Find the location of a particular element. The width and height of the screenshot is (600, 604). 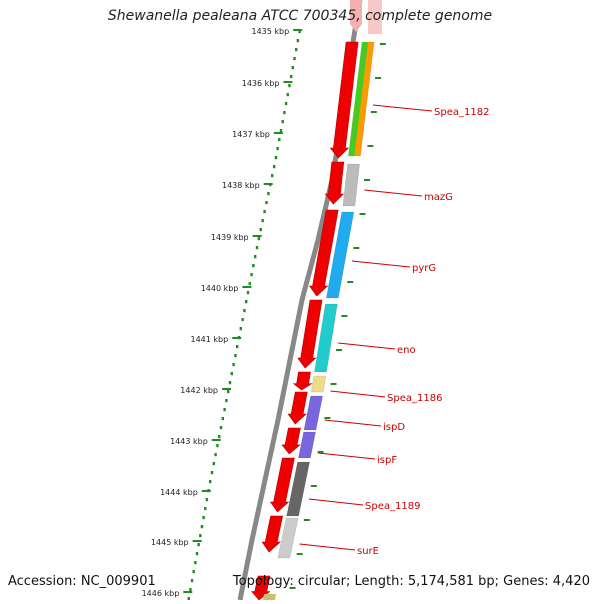

ruler-tick-label: 1444 kbp is located at coordinates (179, 492).